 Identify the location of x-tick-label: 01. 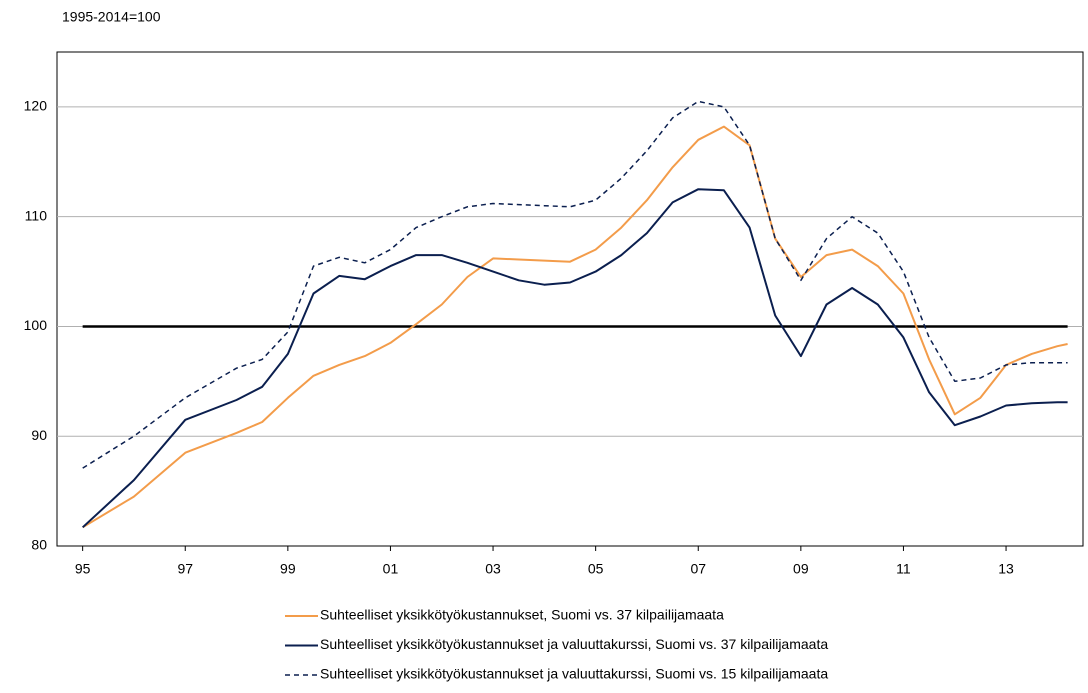
(391, 569).